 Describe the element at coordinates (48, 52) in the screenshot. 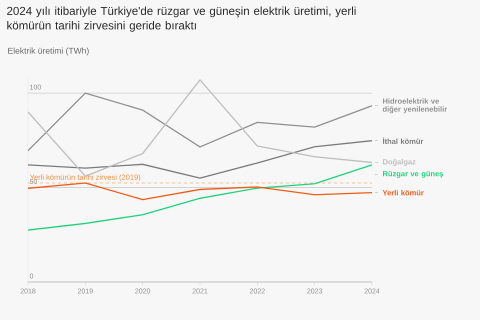

I see `y-axis-title: Elektrik üretimi (TWh)` at that location.